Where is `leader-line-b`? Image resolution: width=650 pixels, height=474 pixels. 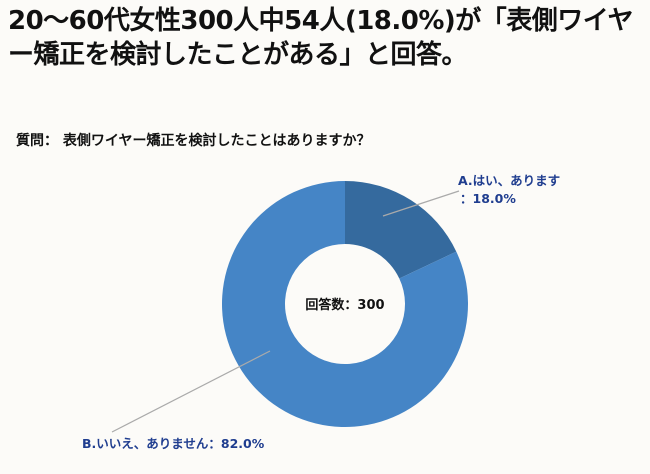 leader-line-b is located at coordinates (191, 391).